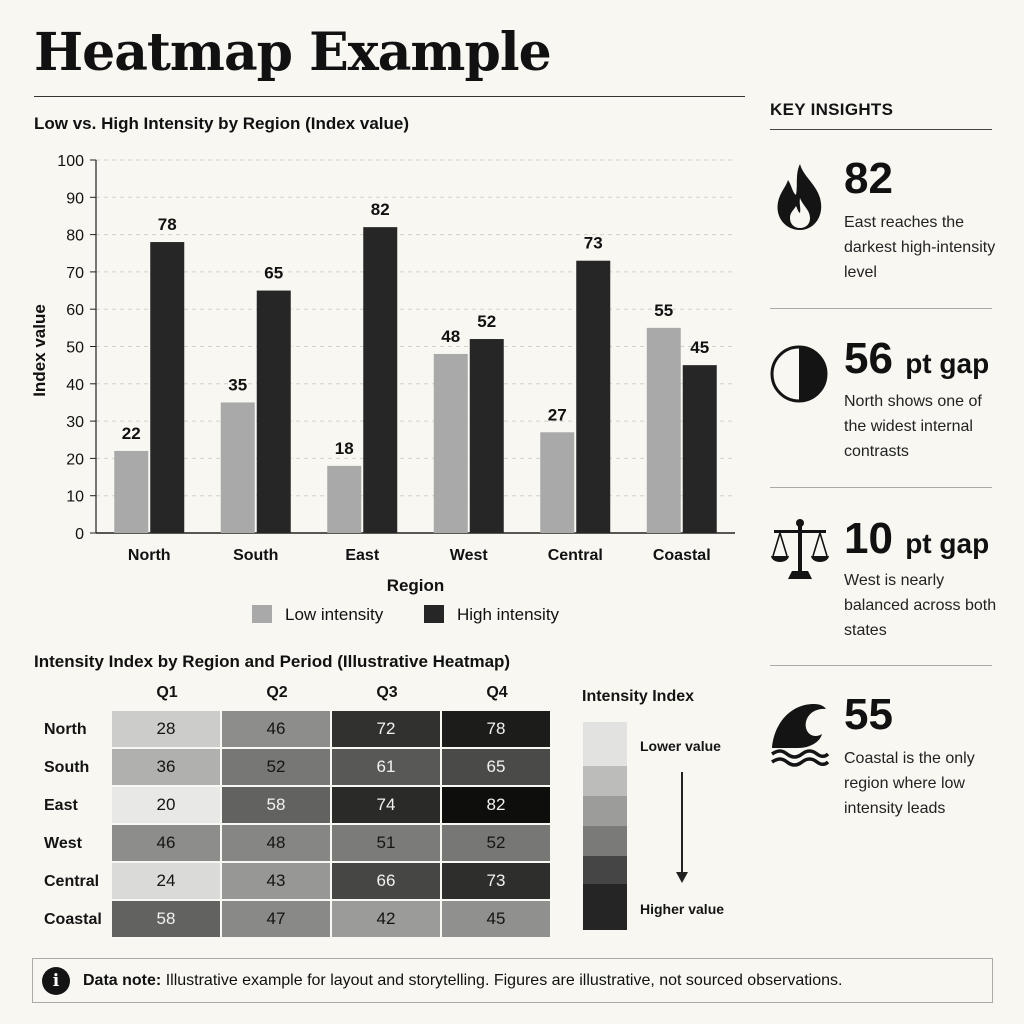  I want to click on x-tick-label: North, so click(149, 555).